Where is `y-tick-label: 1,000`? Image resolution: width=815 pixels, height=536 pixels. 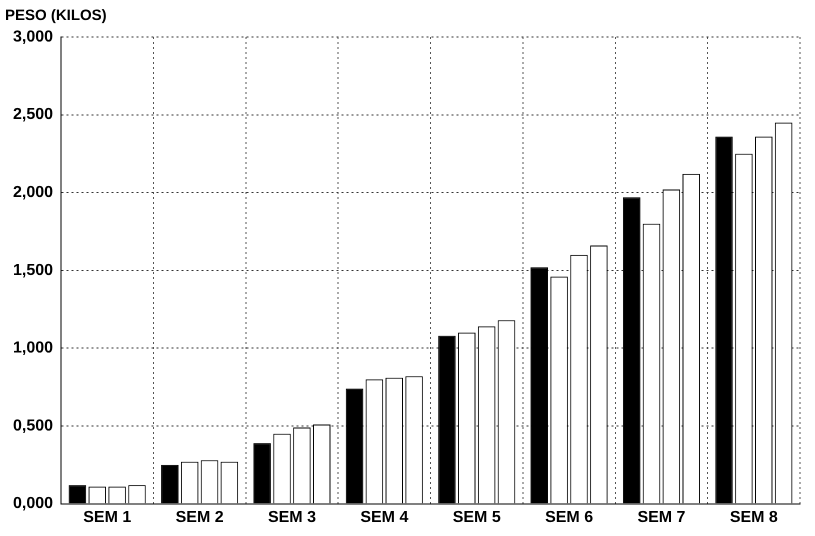 y-tick-label: 1,000 is located at coordinates (33, 348).